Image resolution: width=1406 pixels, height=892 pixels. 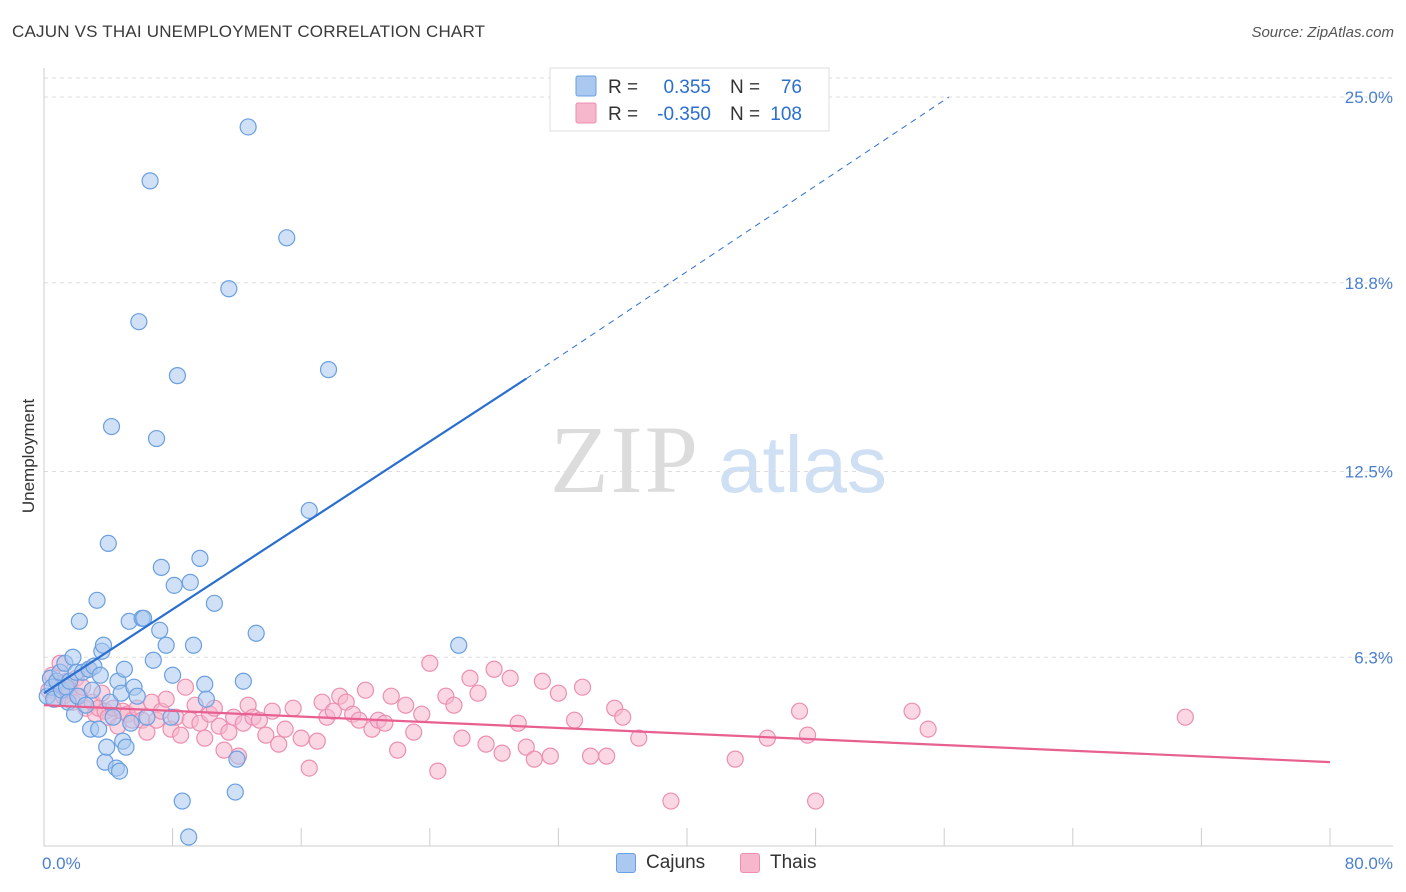 I want to click on x-ticks, so click(x=751, y=837).